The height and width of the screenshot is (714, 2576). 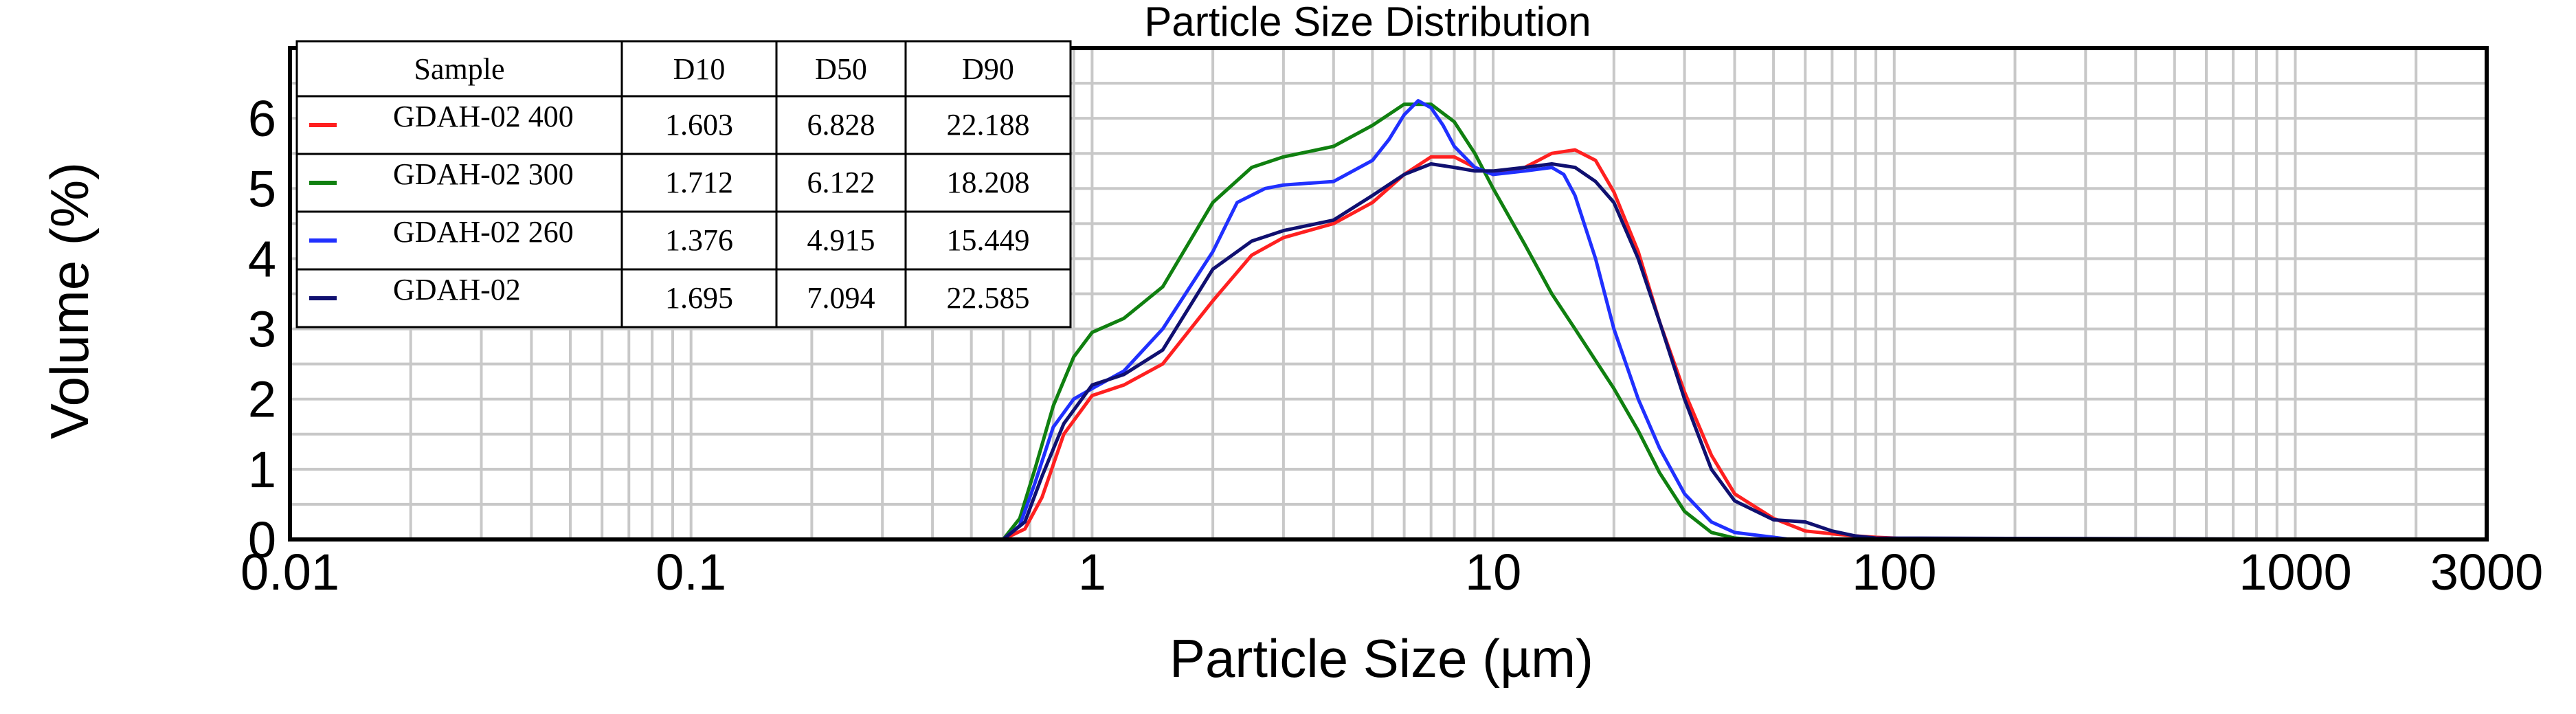 What do you see at coordinates (483, 174) in the screenshot?
I see `table-sample-name: GDAH-02 300` at bounding box center [483, 174].